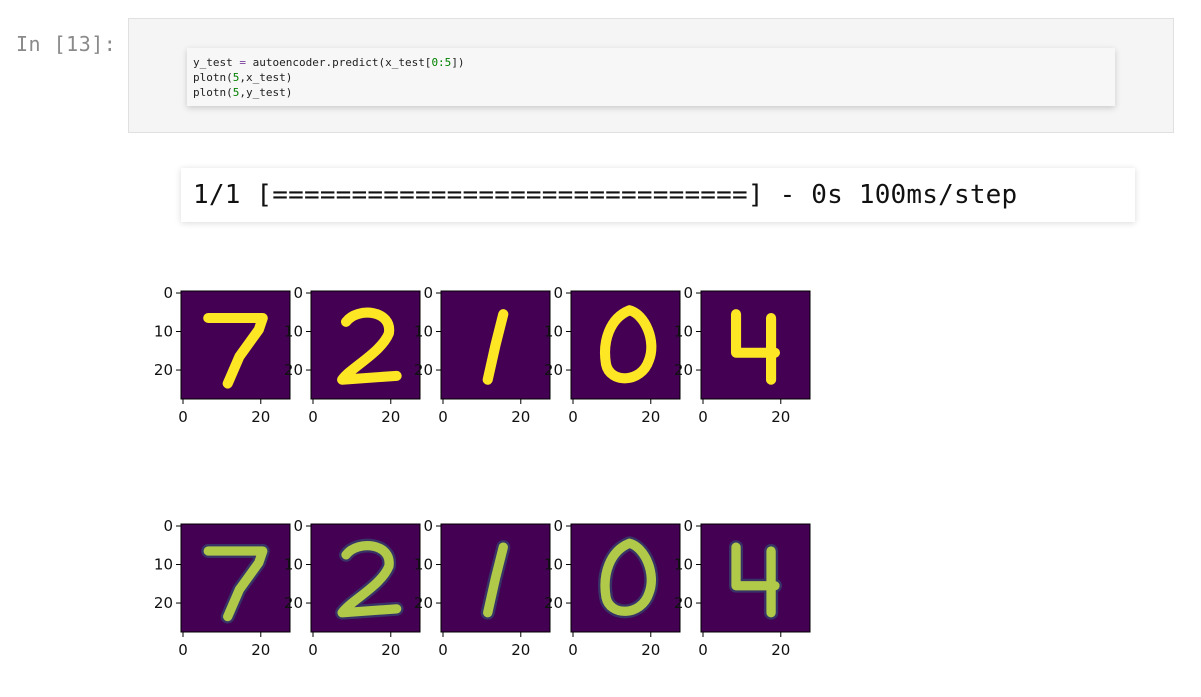 The image size is (1201, 697). I want to click on figure-y_test: 0 10 20 0 20 0 10 20 0 20 0 10 20 0 20 0 10 20 0 20 0 10 20 0 20, so click(482, 588).